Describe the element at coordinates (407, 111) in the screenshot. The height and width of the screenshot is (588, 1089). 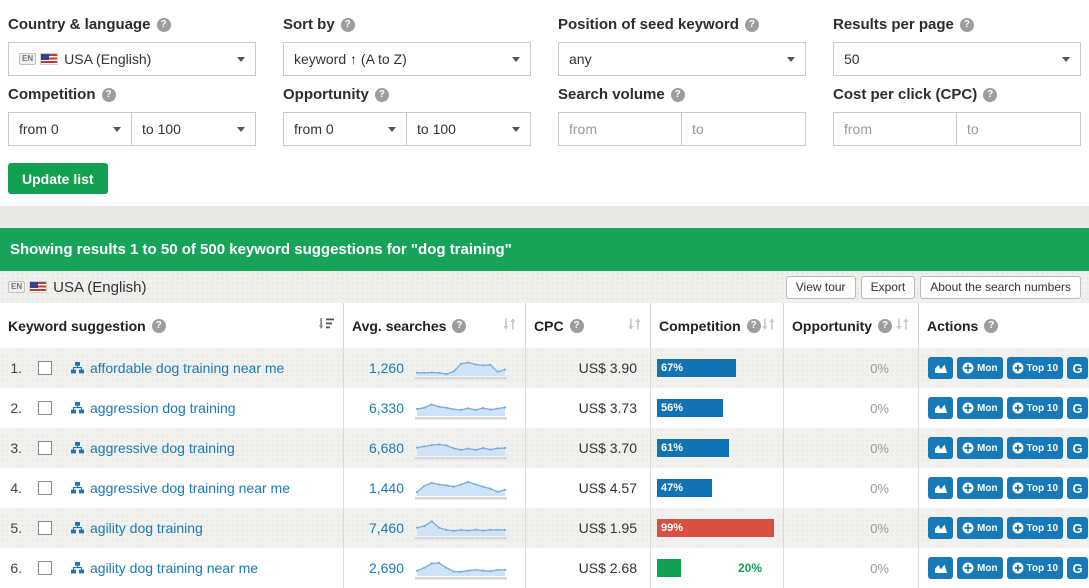
I see `filter-opportunity: Opportunity from 0 to 100` at that location.